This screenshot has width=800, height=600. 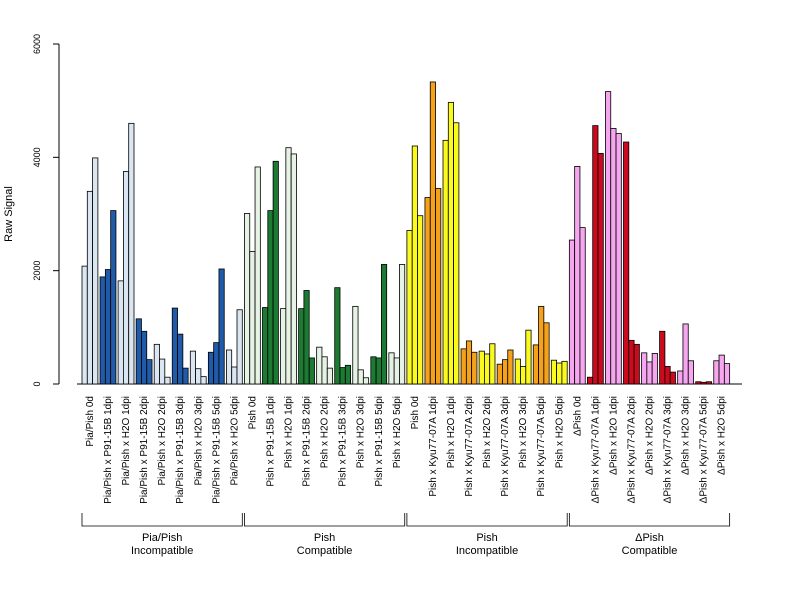 I want to click on x-tick-label: Pia/Pish x P91-15B 1dpi, so click(x=108, y=450).